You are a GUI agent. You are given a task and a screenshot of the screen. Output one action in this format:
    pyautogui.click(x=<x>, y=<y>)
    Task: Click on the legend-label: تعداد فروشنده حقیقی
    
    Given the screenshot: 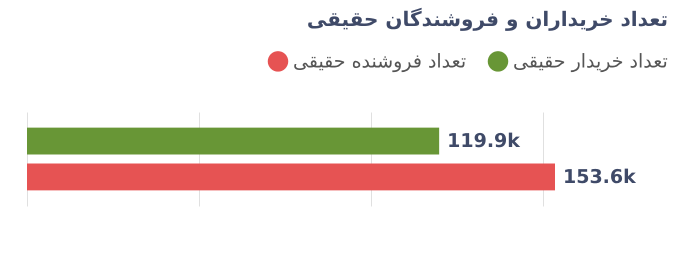 What is the action you would take?
    pyautogui.click(x=379, y=61)
    